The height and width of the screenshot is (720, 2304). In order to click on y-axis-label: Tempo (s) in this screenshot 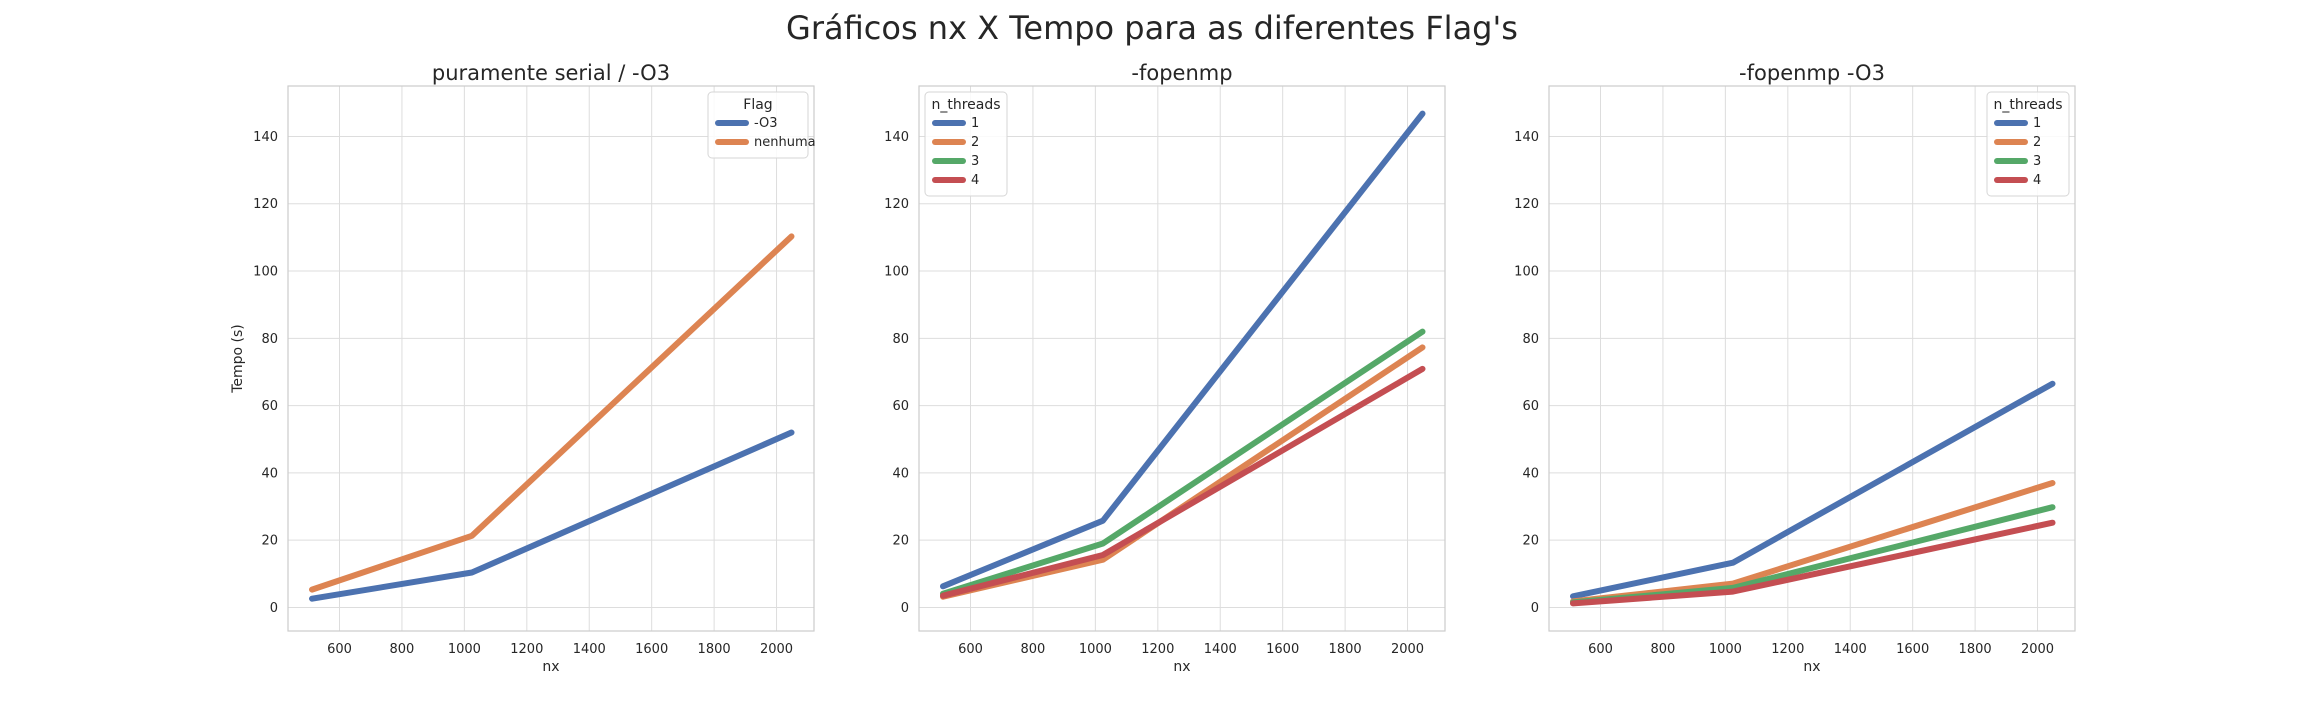, I will do `click(238, 359)`.